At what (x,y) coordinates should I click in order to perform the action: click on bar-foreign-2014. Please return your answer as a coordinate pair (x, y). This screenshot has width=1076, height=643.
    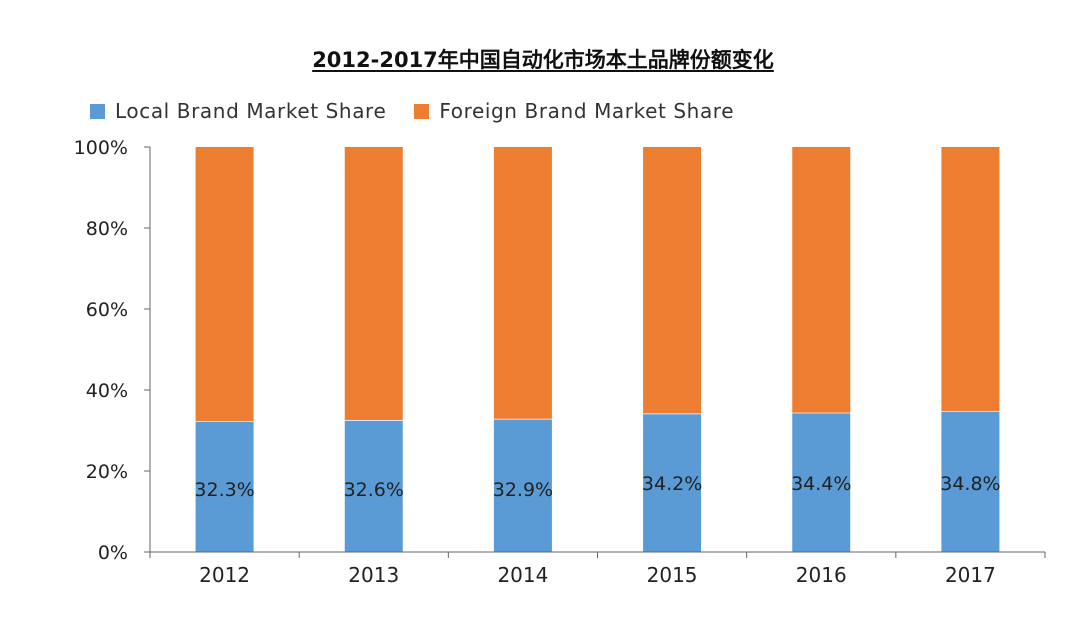
    Looking at the image, I should click on (522, 283).